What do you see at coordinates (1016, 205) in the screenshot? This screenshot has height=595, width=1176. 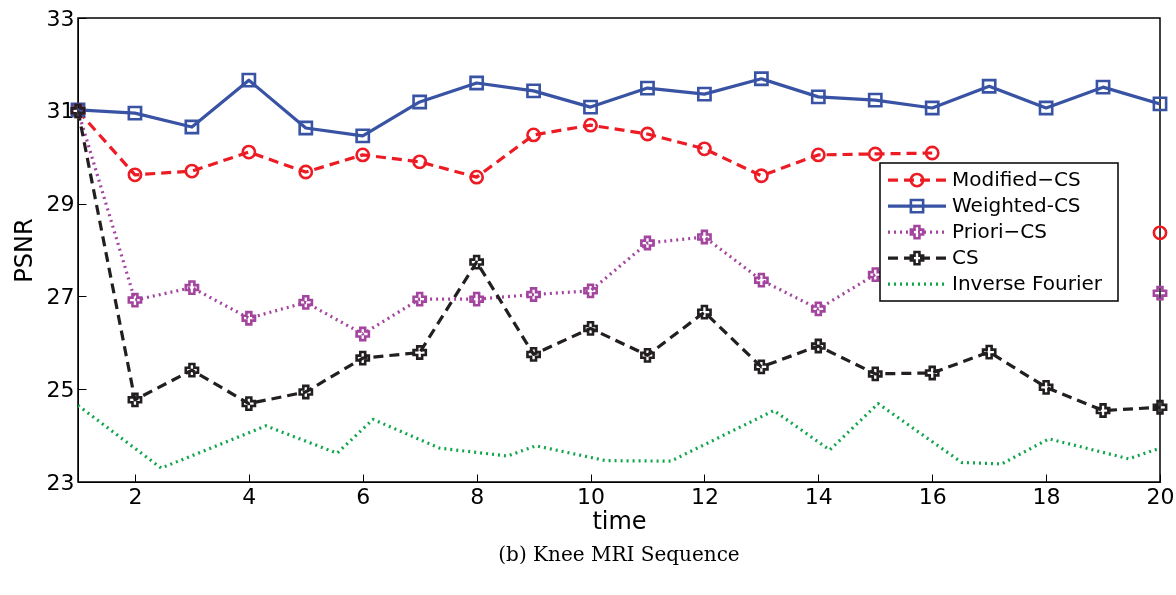 I see `legend-label: Weighted-CS` at bounding box center [1016, 205].